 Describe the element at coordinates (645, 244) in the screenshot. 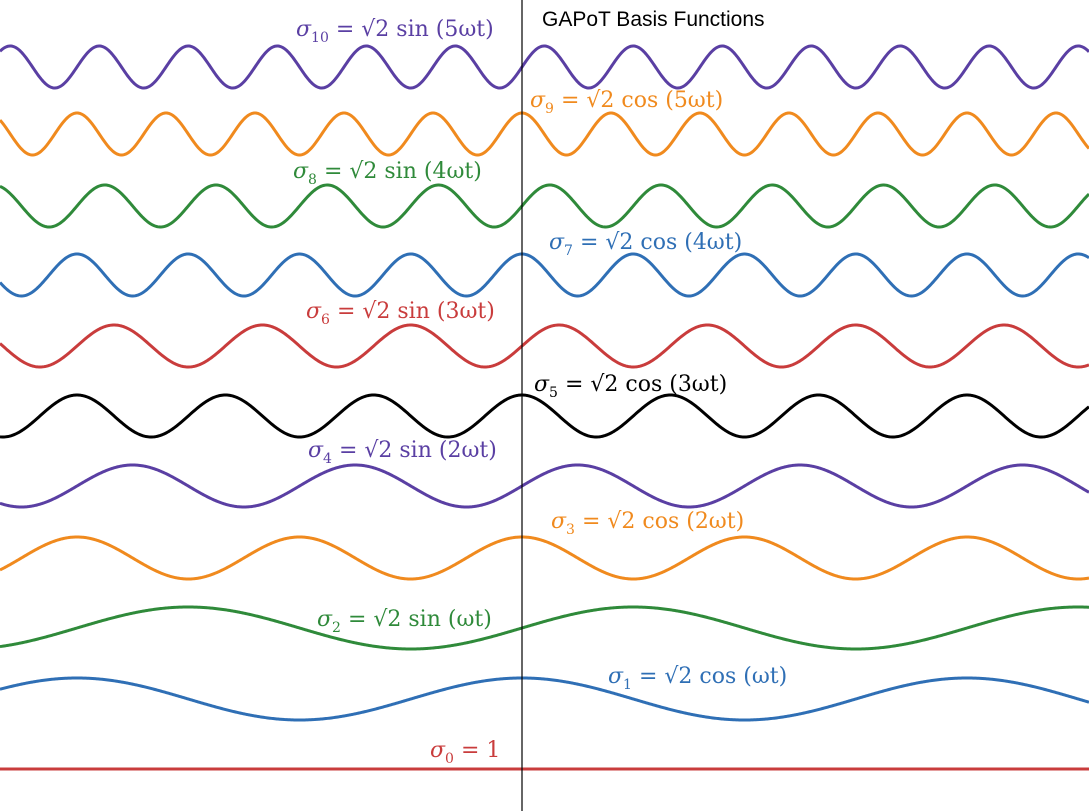

I see `label-σ7: σ7 = √2 cos (4ωt)` at that location.